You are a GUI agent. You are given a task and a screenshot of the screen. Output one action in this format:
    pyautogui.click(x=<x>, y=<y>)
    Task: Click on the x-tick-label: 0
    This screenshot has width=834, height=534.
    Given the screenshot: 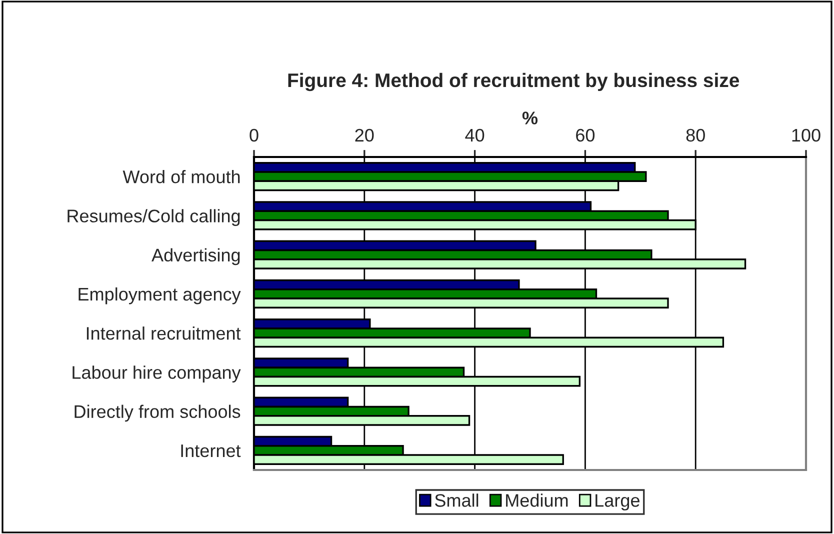 What is the action you would take?
    pyautogui.click(x=254, y=135)
    